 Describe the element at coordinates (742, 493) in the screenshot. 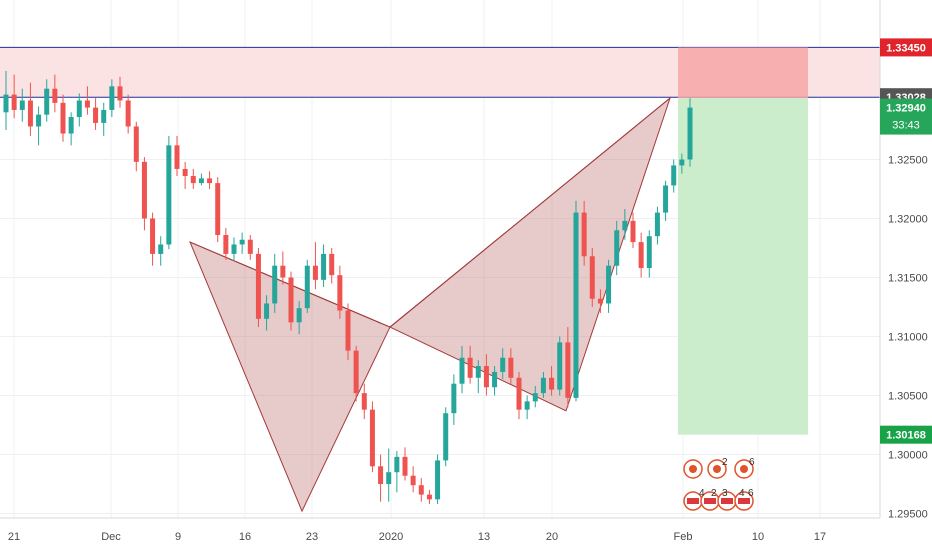

I see `event-count: 4` at that location.